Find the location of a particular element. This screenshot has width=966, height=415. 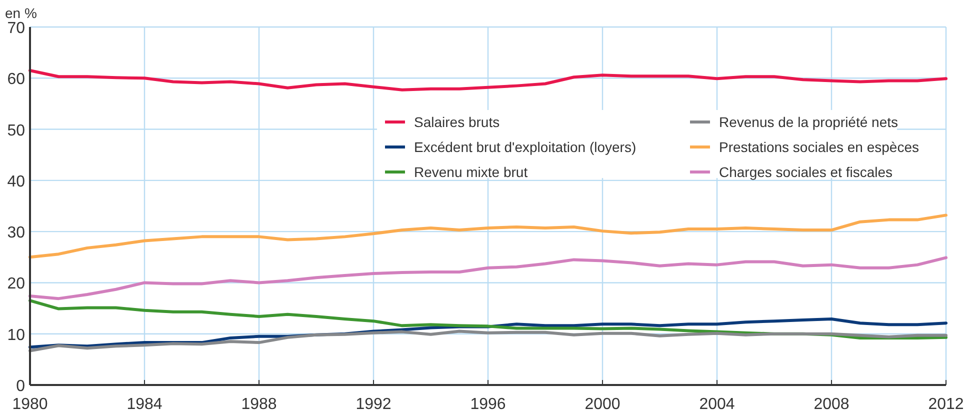

x-tick-label: 2004 is located at coordinates (717, 404).